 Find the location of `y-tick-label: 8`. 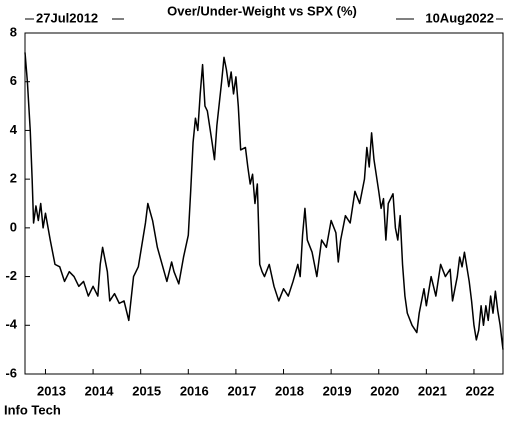

y-tick-label: 8 is located at coordinates (13, 31).